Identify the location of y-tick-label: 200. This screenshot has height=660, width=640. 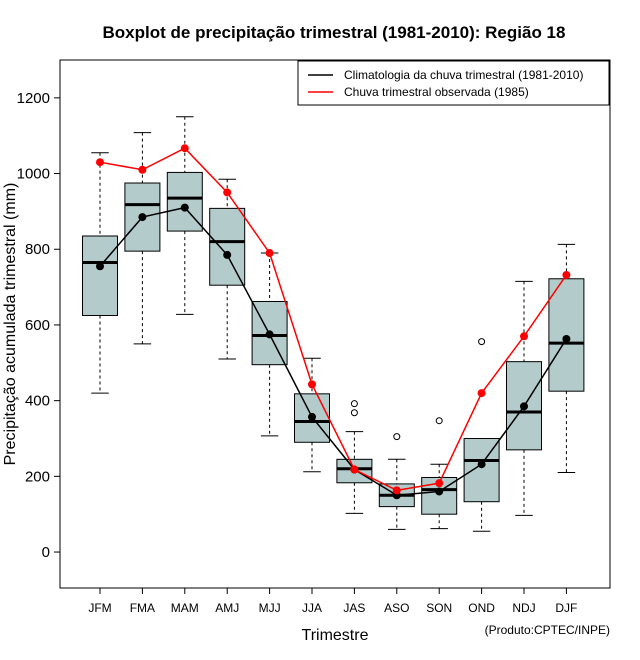
(37, 476).